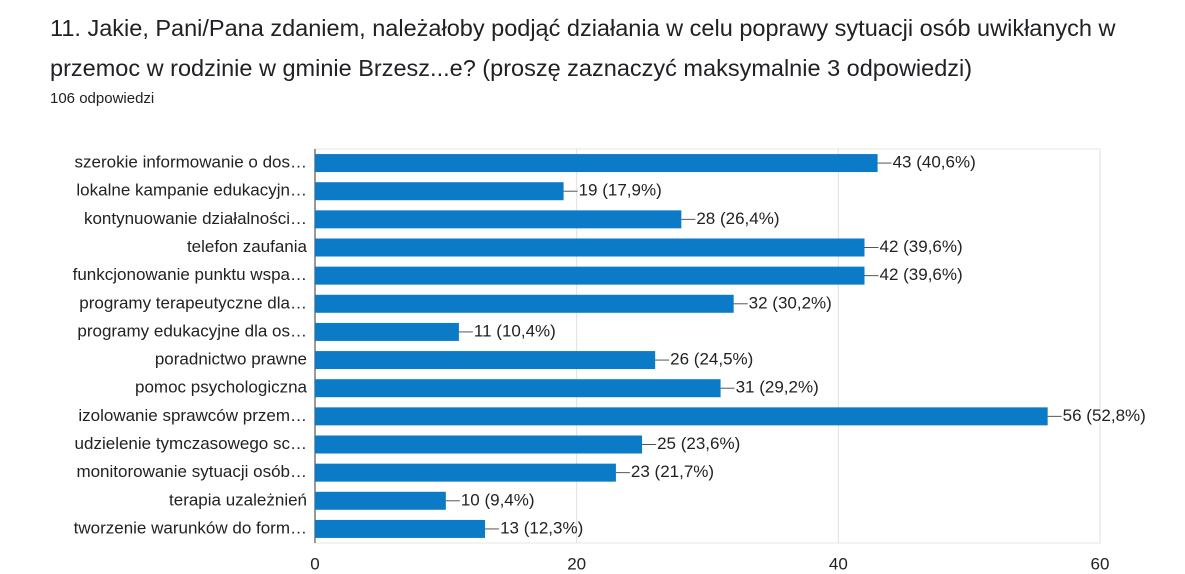  Describe the element at coordinates (231, 359) in the screenshot. I see `y-tick-label: poradnictwo prawne` at that location.